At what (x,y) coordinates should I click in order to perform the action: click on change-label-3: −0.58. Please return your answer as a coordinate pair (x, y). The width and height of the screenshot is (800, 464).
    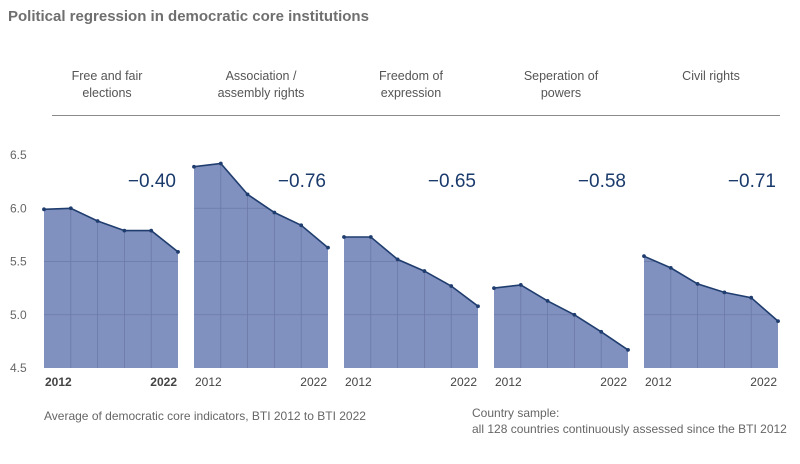
    Looking at the image, I should click on (602, 181).